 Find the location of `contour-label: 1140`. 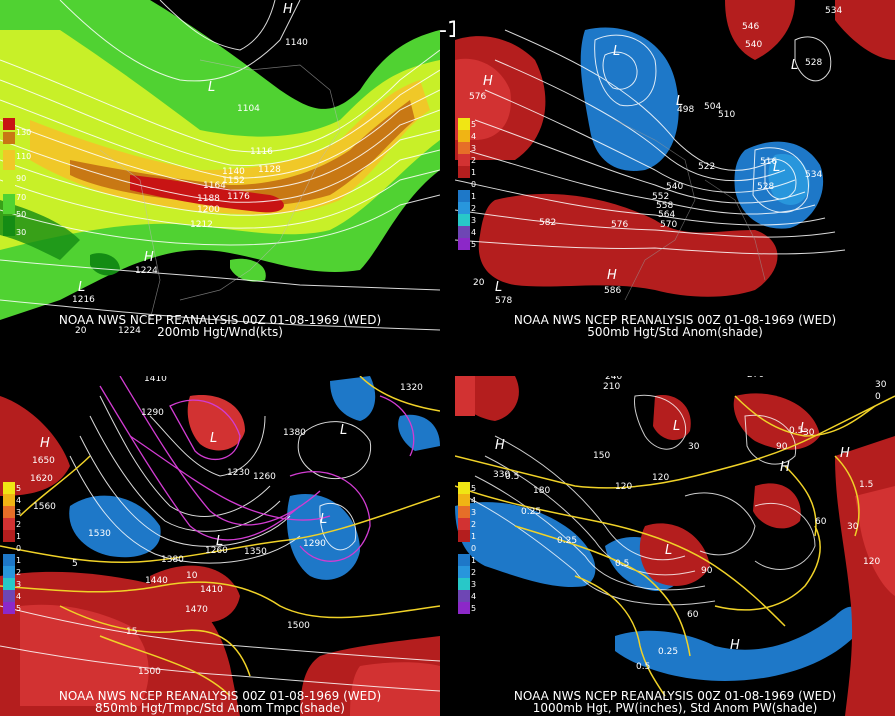

contour-label: 1140 is located at coordinates (296, 43).